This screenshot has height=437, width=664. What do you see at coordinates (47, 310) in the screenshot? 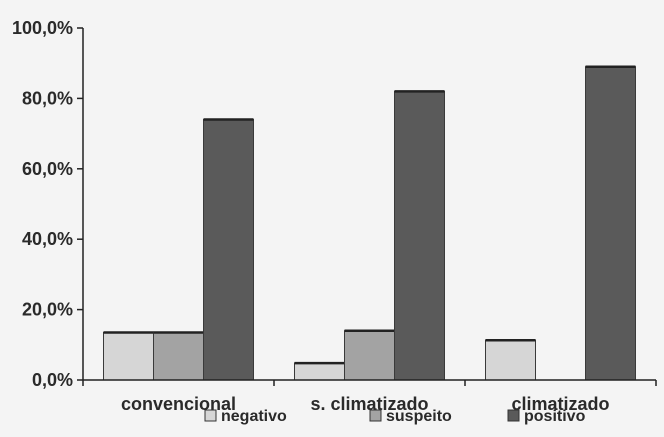
I see `y-tick-label: 20,0%` at bounding box center [47, 310].